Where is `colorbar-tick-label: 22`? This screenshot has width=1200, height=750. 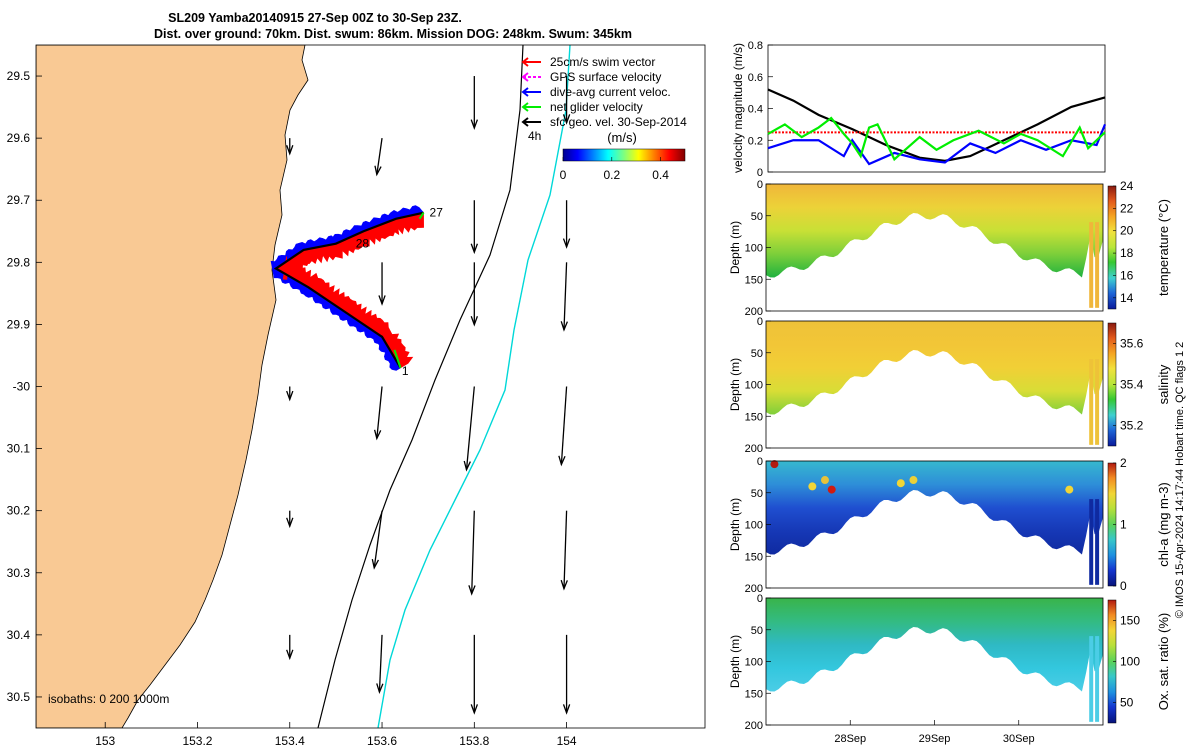 colorbar-tick-label: 22 is located at coordinates (1127, 208).